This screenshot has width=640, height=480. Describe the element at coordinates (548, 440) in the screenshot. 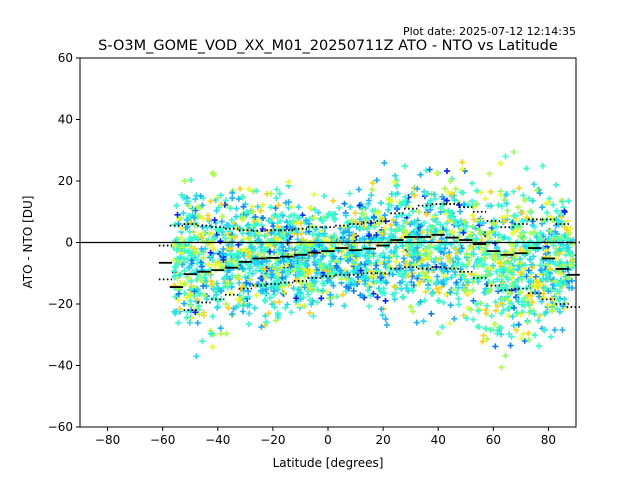

I see `x-tick-label: 80` at that location.